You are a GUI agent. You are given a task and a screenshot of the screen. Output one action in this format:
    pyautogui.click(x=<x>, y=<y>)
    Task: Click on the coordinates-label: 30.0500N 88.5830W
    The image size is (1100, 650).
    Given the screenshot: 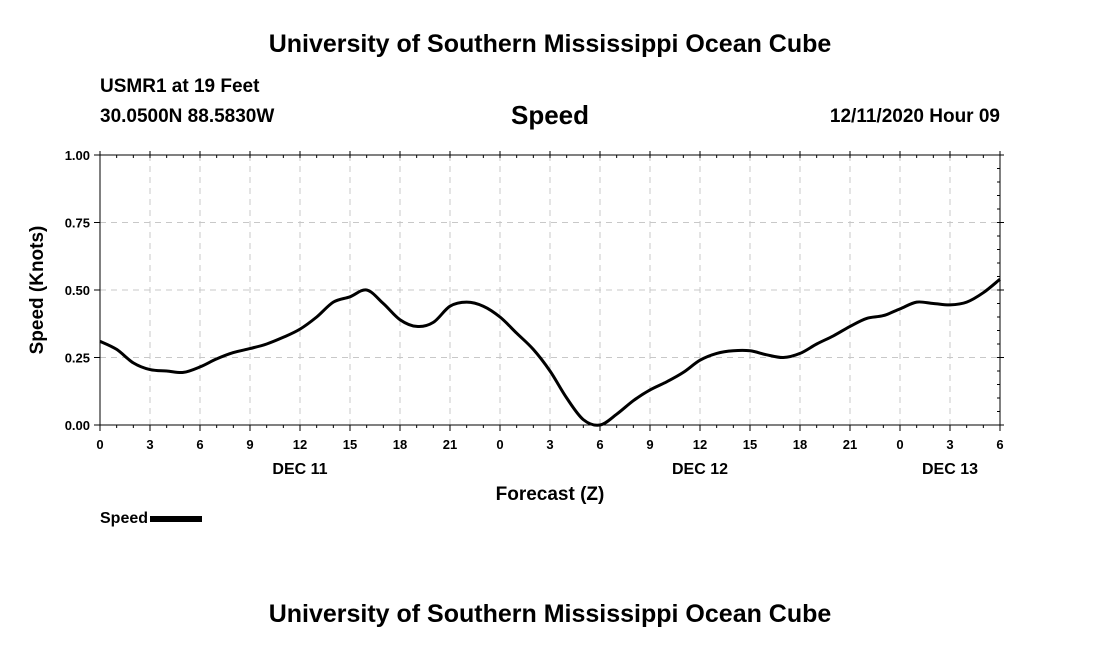 What is the action you would take?
    pyautogui.click(x=187, y=116)
    